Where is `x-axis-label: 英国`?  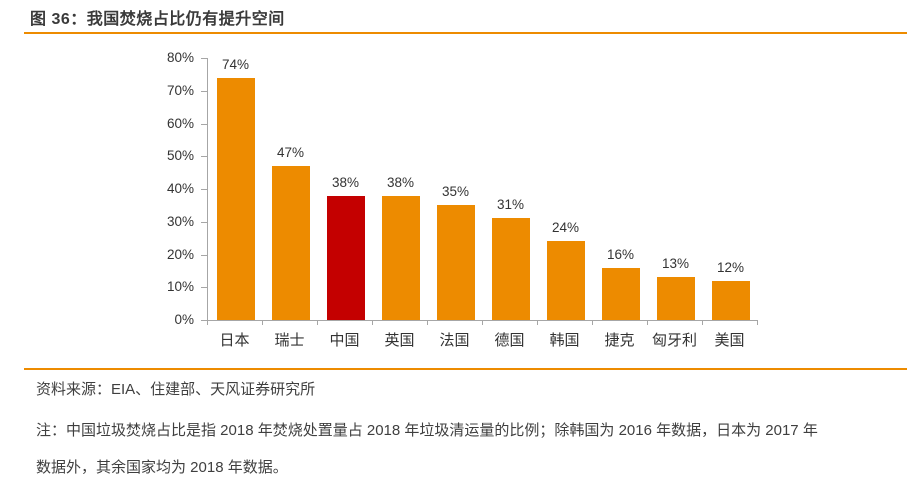 x-axis-label: 英国 is located at coordinates (399, 340).